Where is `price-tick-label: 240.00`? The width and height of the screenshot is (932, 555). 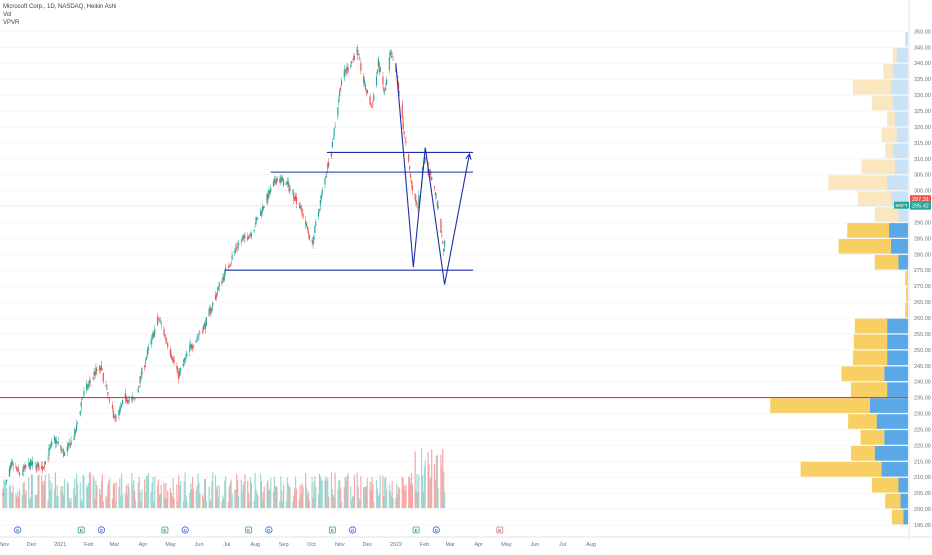 price-tick-label: 240.00 is located at coordinates (922, 383).